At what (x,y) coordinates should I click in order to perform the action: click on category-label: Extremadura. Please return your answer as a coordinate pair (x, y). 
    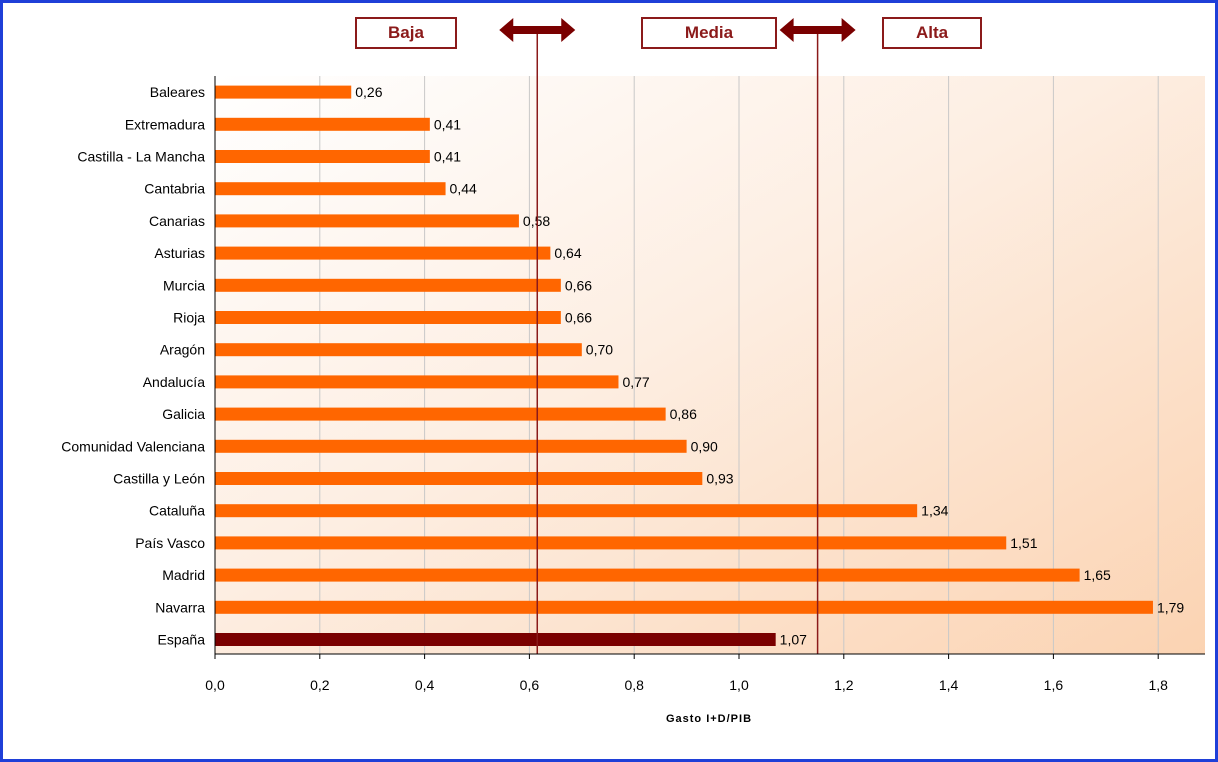
    Looking at the image, I should click on (165, 124).